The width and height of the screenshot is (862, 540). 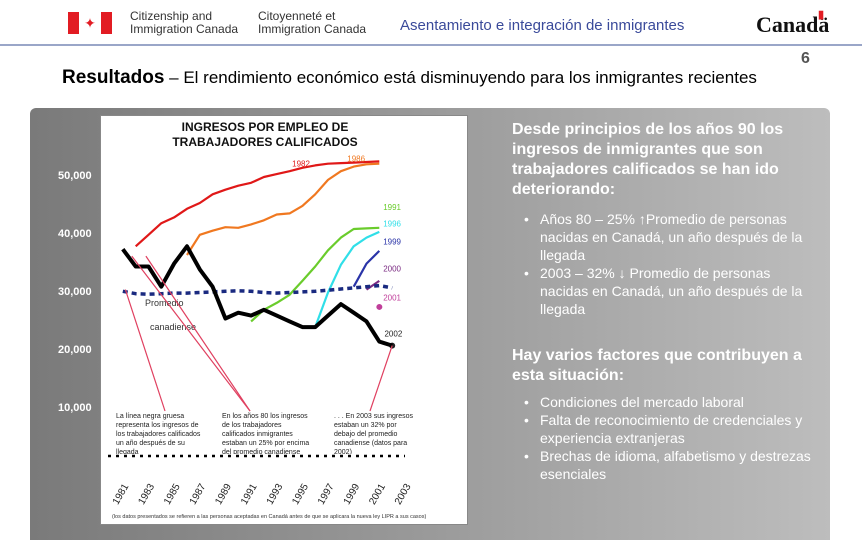 I want to click on series-line-inmigrante-reciente, so click(x=257, y=296).